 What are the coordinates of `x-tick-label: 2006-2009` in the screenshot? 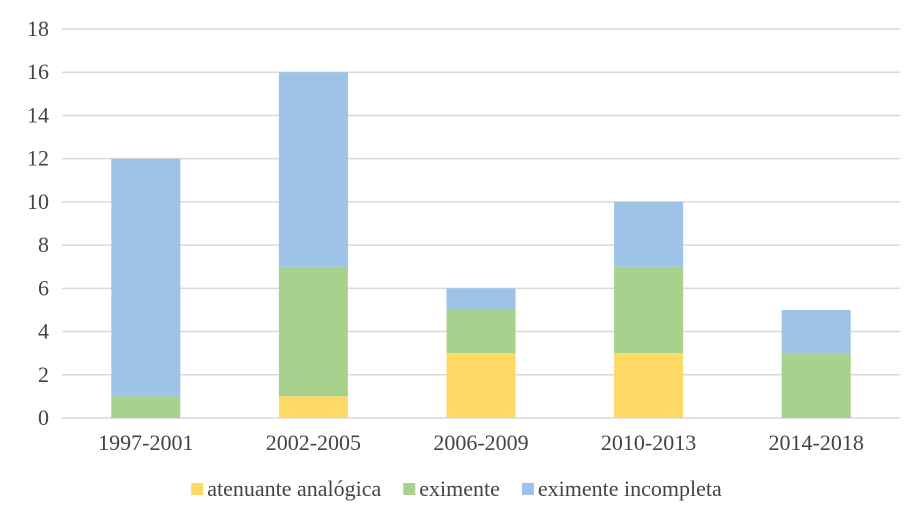 It's located at (480, 442).